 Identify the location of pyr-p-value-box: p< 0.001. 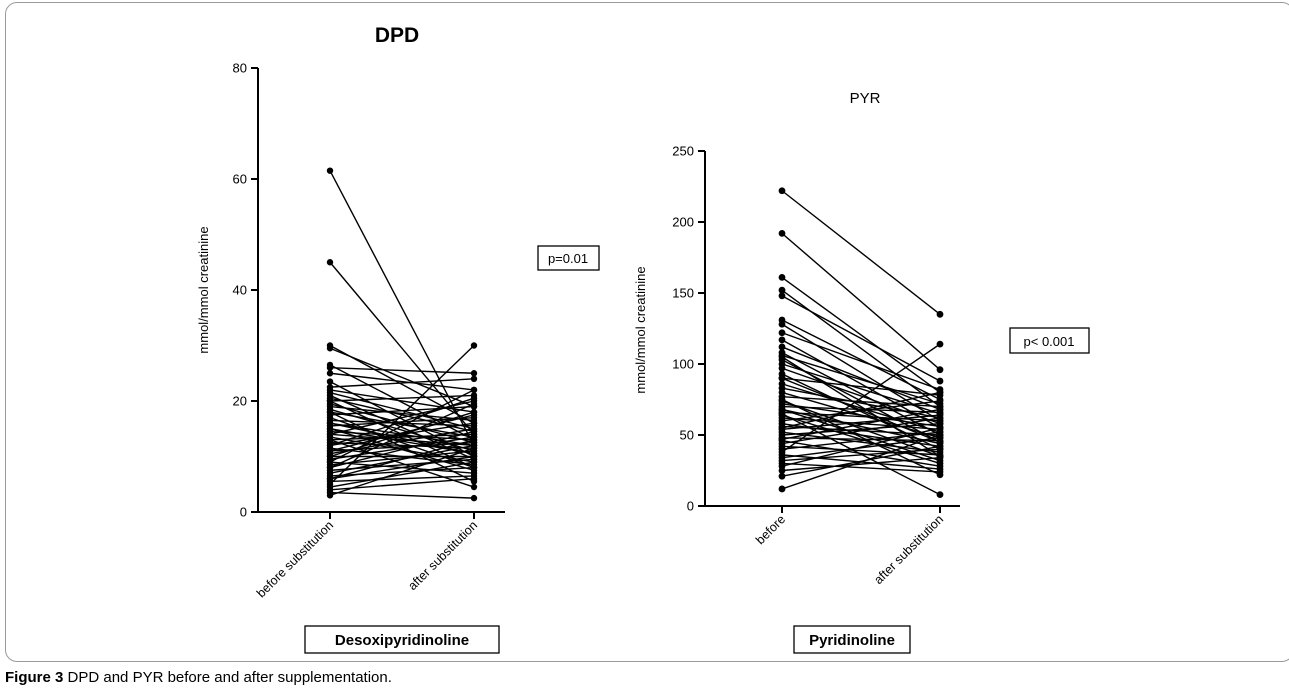
(1049, 340).